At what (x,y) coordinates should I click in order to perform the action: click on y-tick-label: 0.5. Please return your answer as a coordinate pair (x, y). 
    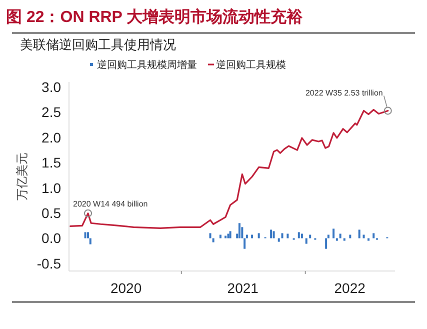
    Looking at the image, I should click on (52, 213).